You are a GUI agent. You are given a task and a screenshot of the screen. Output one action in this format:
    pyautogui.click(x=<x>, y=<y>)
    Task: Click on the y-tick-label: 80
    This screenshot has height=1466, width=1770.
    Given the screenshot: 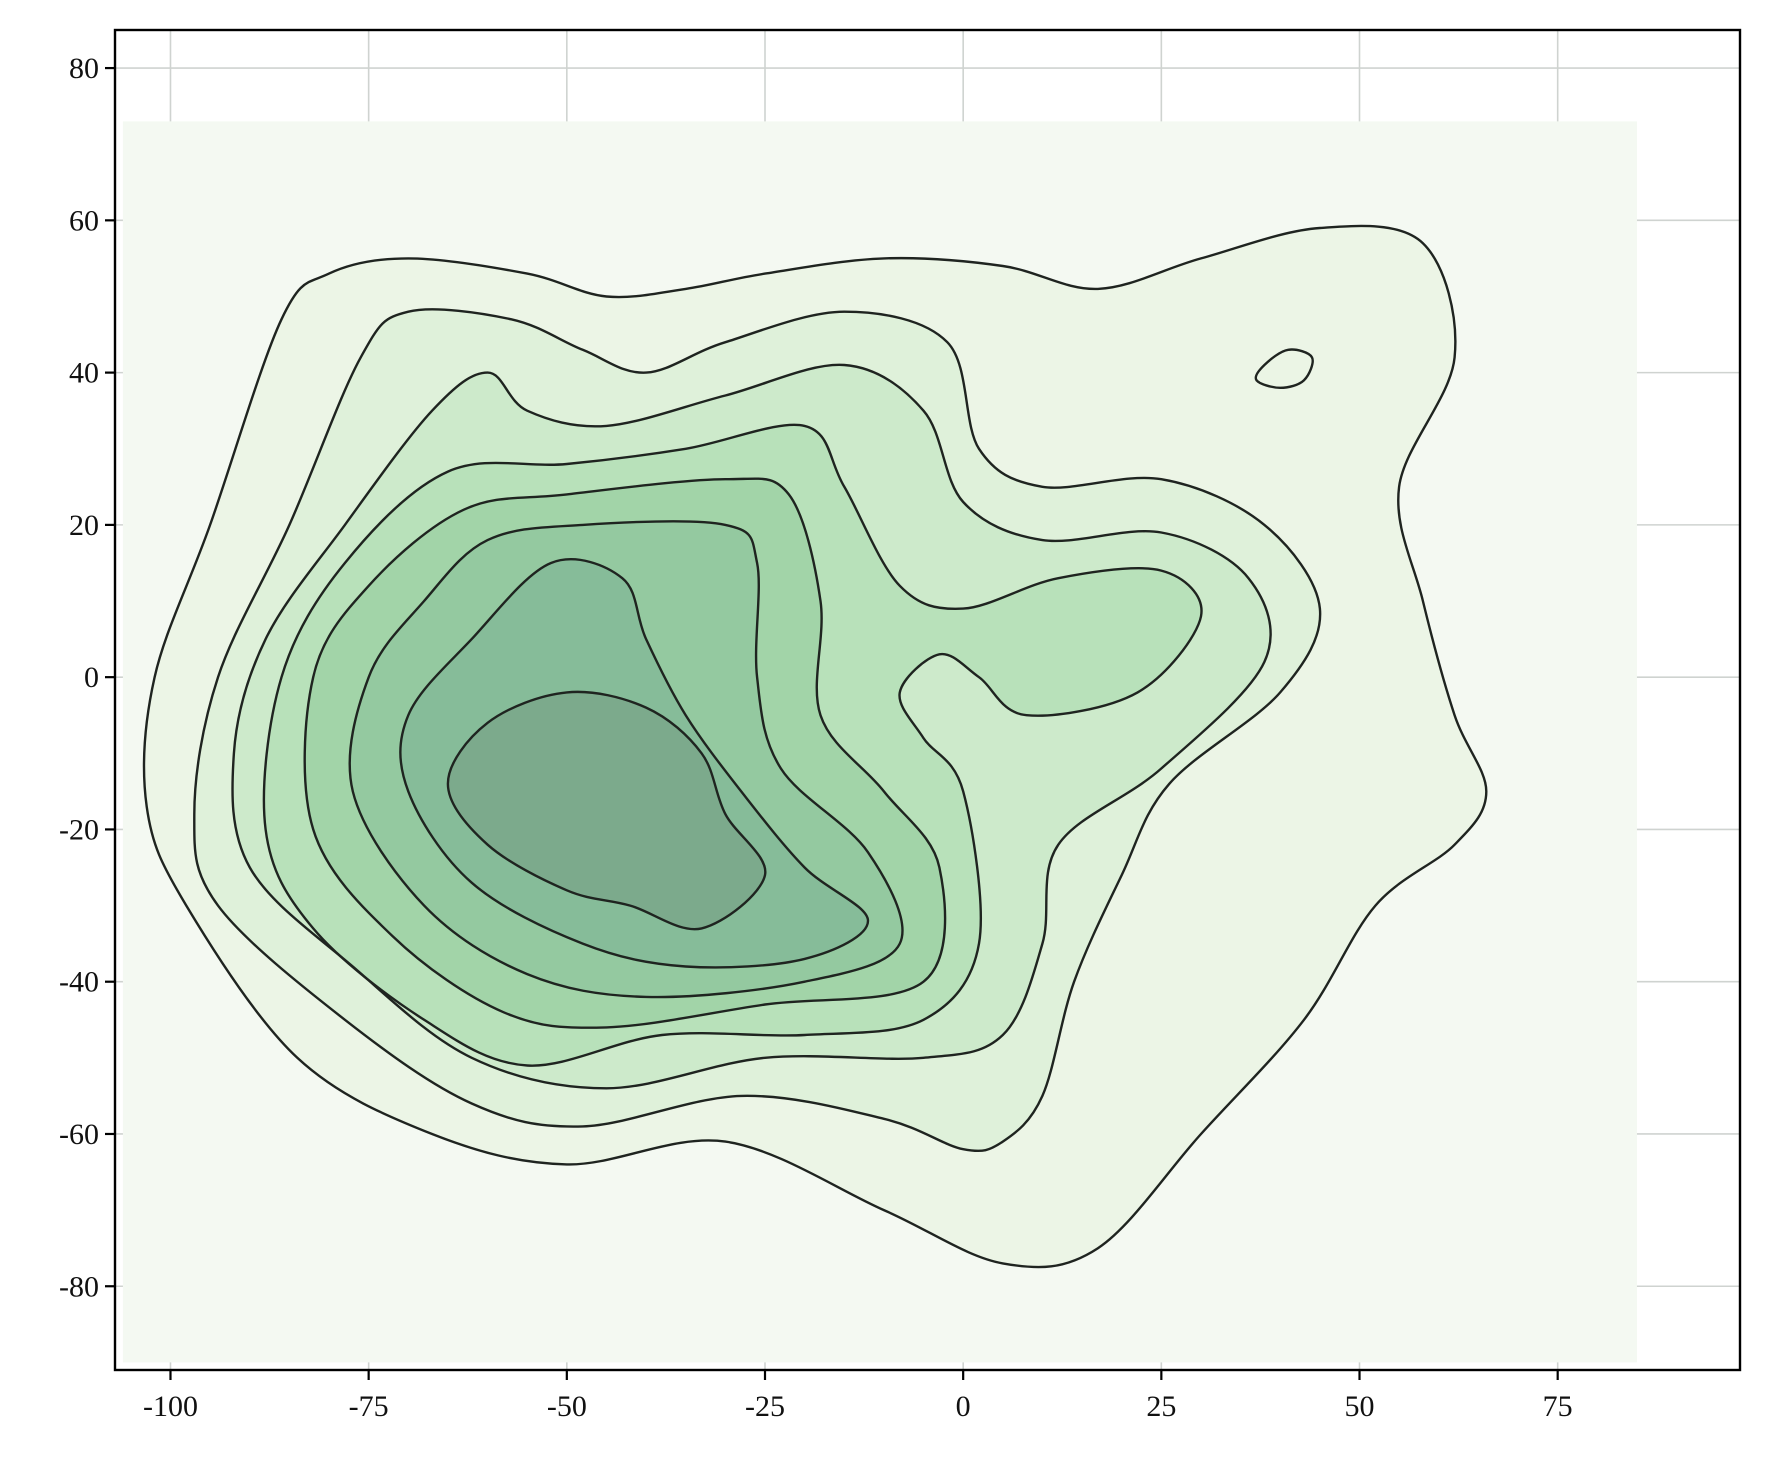 What is the action you would take?
    pyautogui.click(x=84, y=68)
    